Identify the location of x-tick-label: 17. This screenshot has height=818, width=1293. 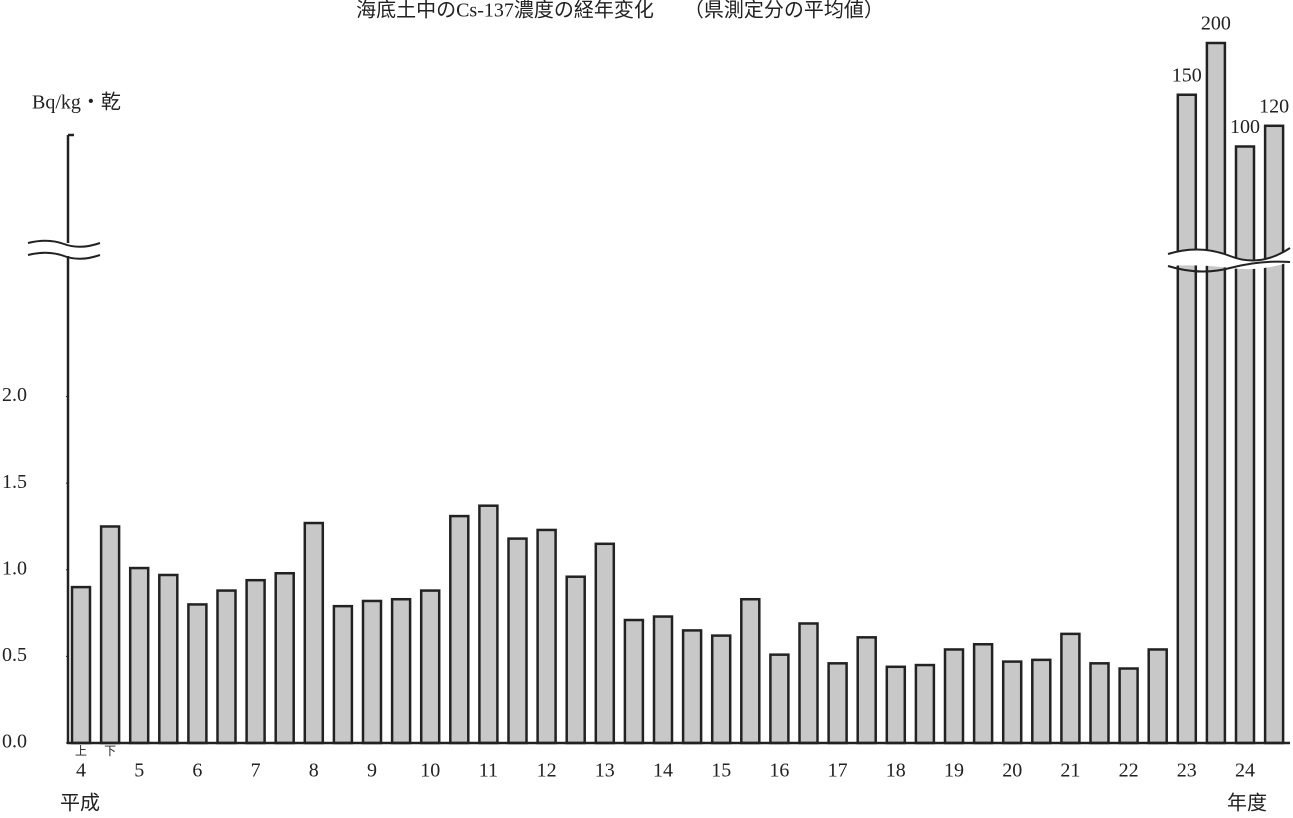
(838, 771).